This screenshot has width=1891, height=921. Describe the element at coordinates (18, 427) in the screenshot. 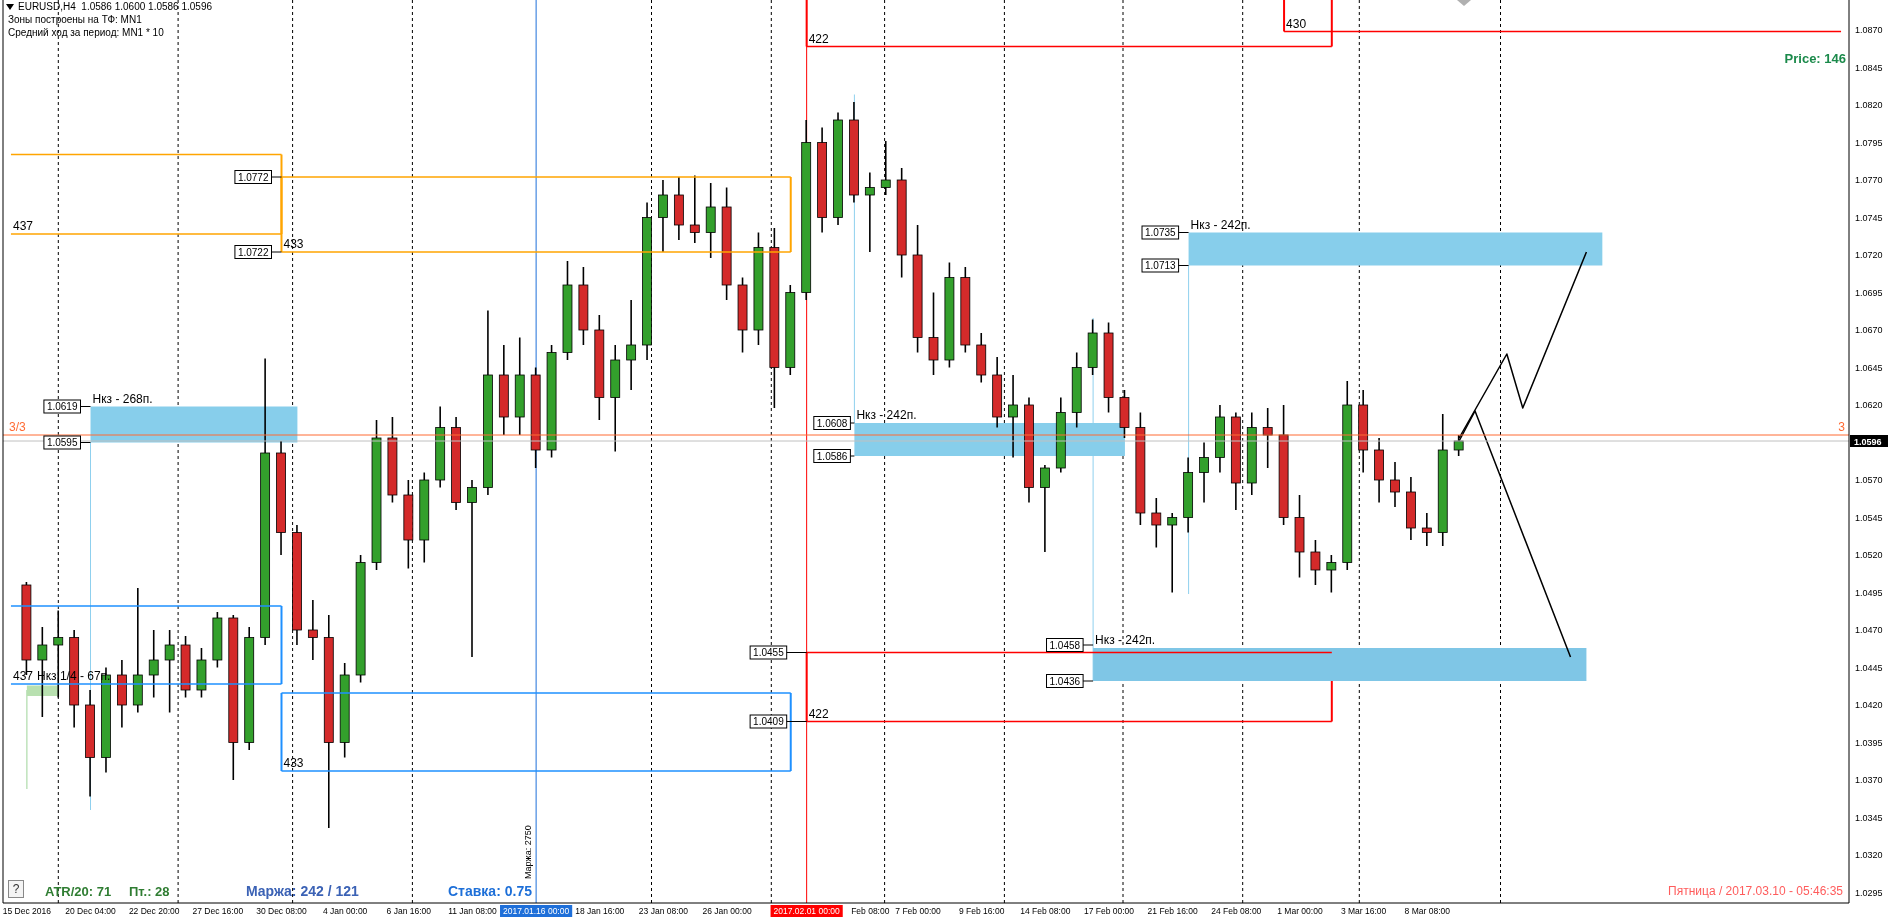

I see `annotation: 3/3` at that location.